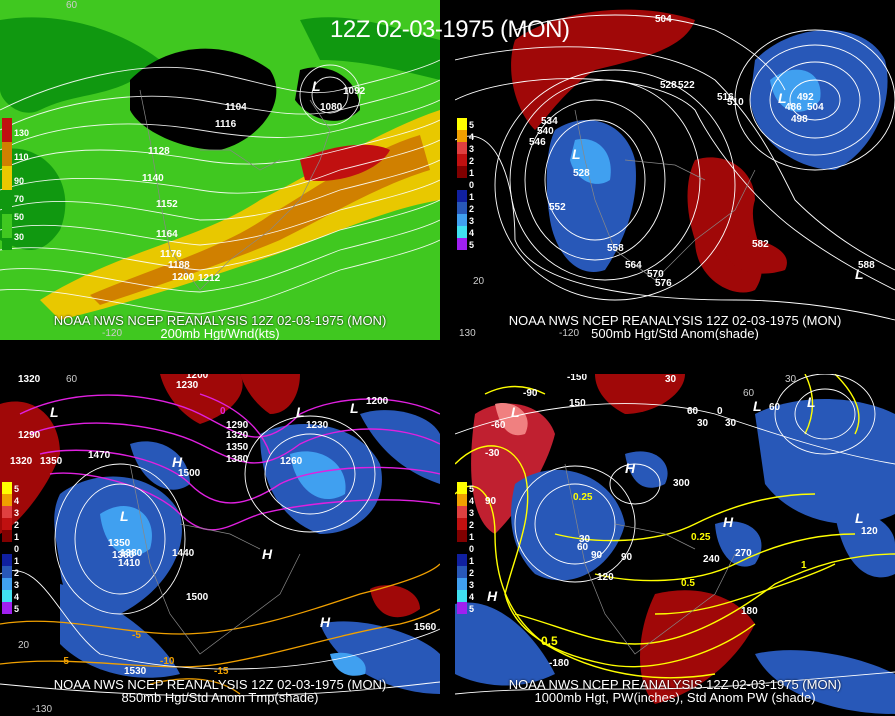  I want to click on longitude-label: 60, so click(749, 393).